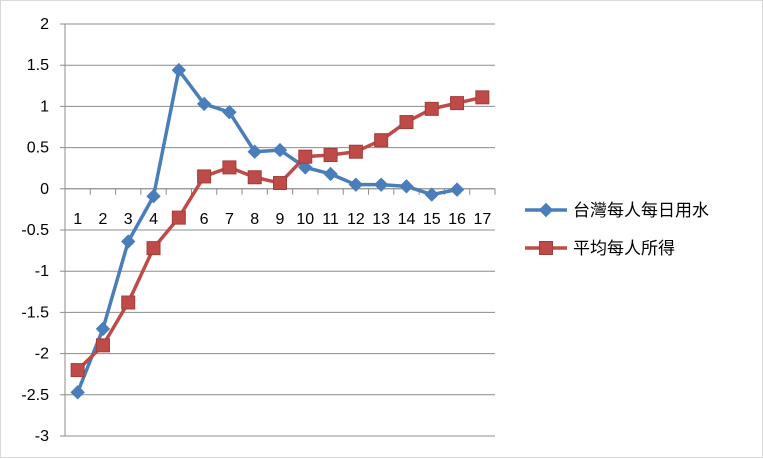 Image resolution: width=763 pixels, height=459 pixels. Describe the element at coordinates (204, 219) in the screenshot. I see `x-tick-label: 6` at that location.